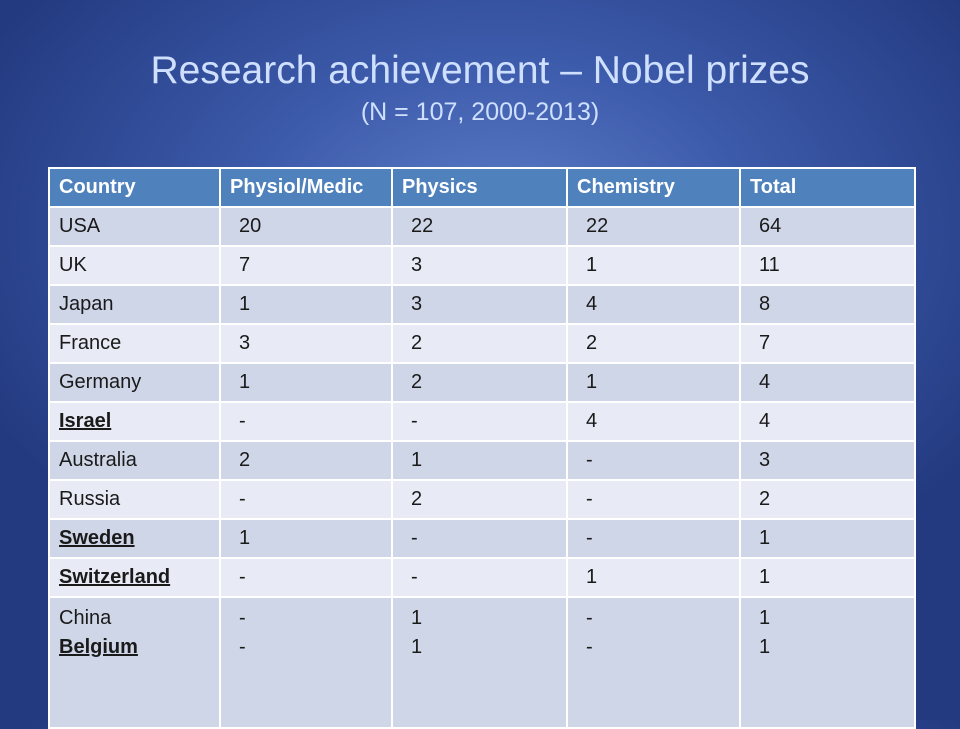 The height and width of the screenshot is (729, 960). What do you see at coordinates (306, 265) in the screenshot?
I see `physiol-medic-cell: 7` at bounding box center [306, 265].